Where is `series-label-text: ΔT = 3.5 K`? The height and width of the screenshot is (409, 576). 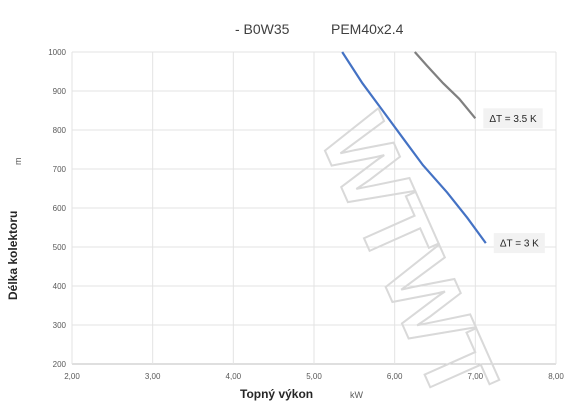
series-label-text: ΔT = 3.5 K is located at coordinates (513, 119).